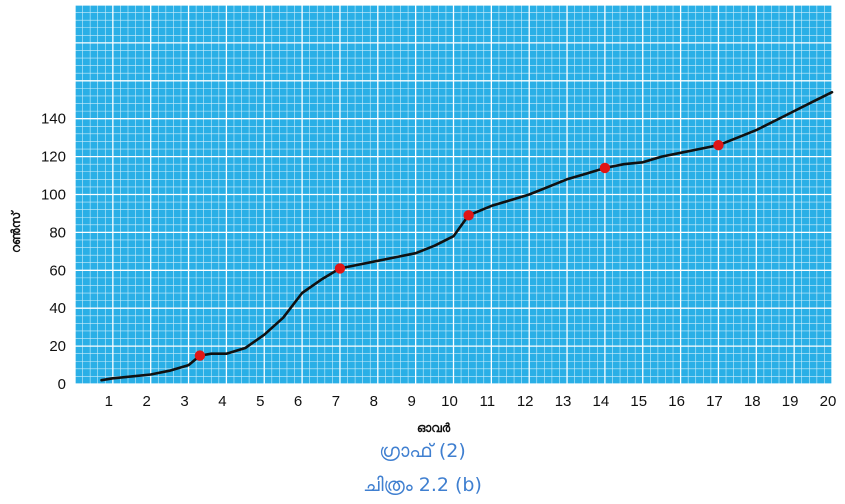  Describe the element at coordinates (298, 401) in the screenshot. I see `x-tick-label: 6` at that location.